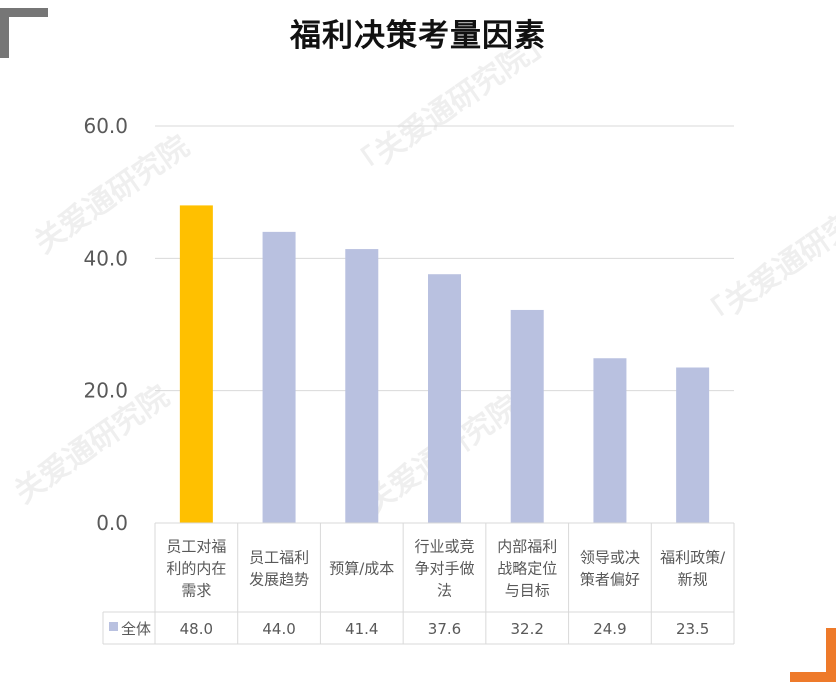 This screenshot has height=682, width=836. What do you see at coordinates (136, 629) in the screenshot?
I see `legend-label: 全体` at bounding box center [136, 629].